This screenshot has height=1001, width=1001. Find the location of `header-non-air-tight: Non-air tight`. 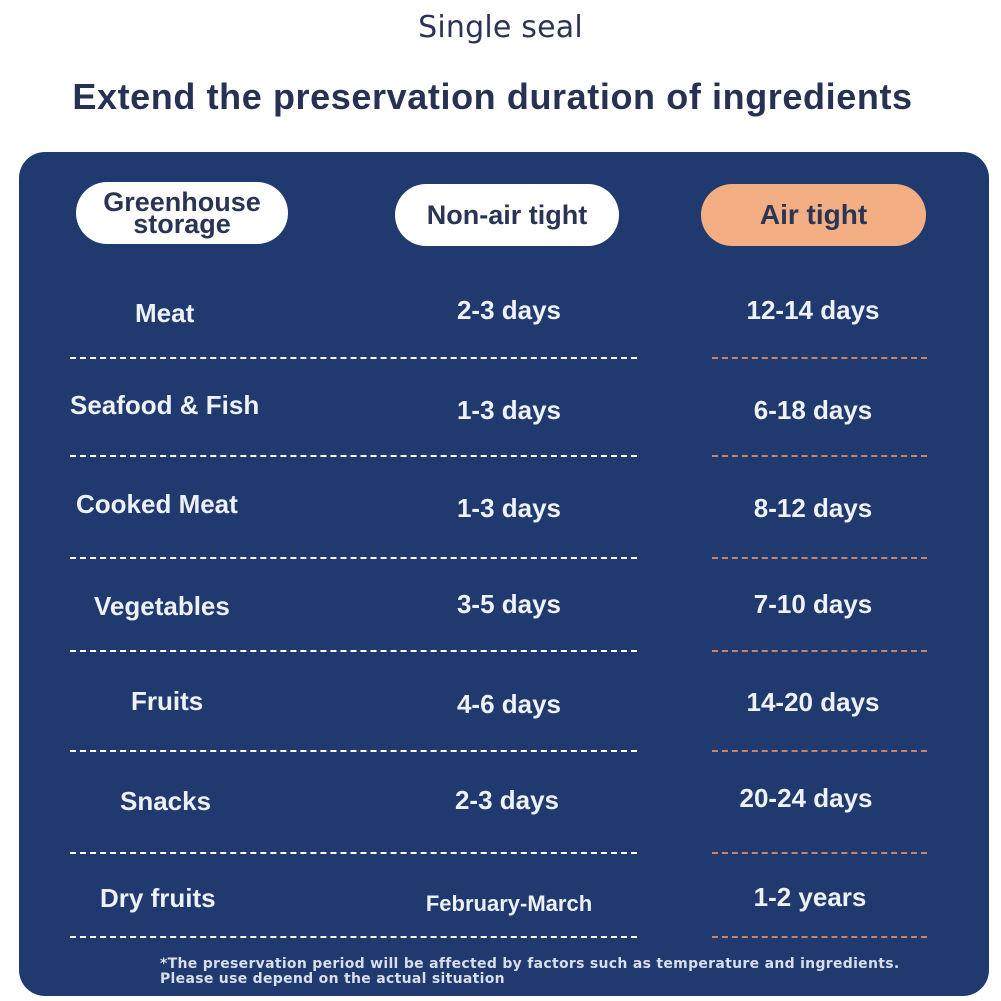

header-non-air-tight: Non-air tight is located at coordinates (507, 215).